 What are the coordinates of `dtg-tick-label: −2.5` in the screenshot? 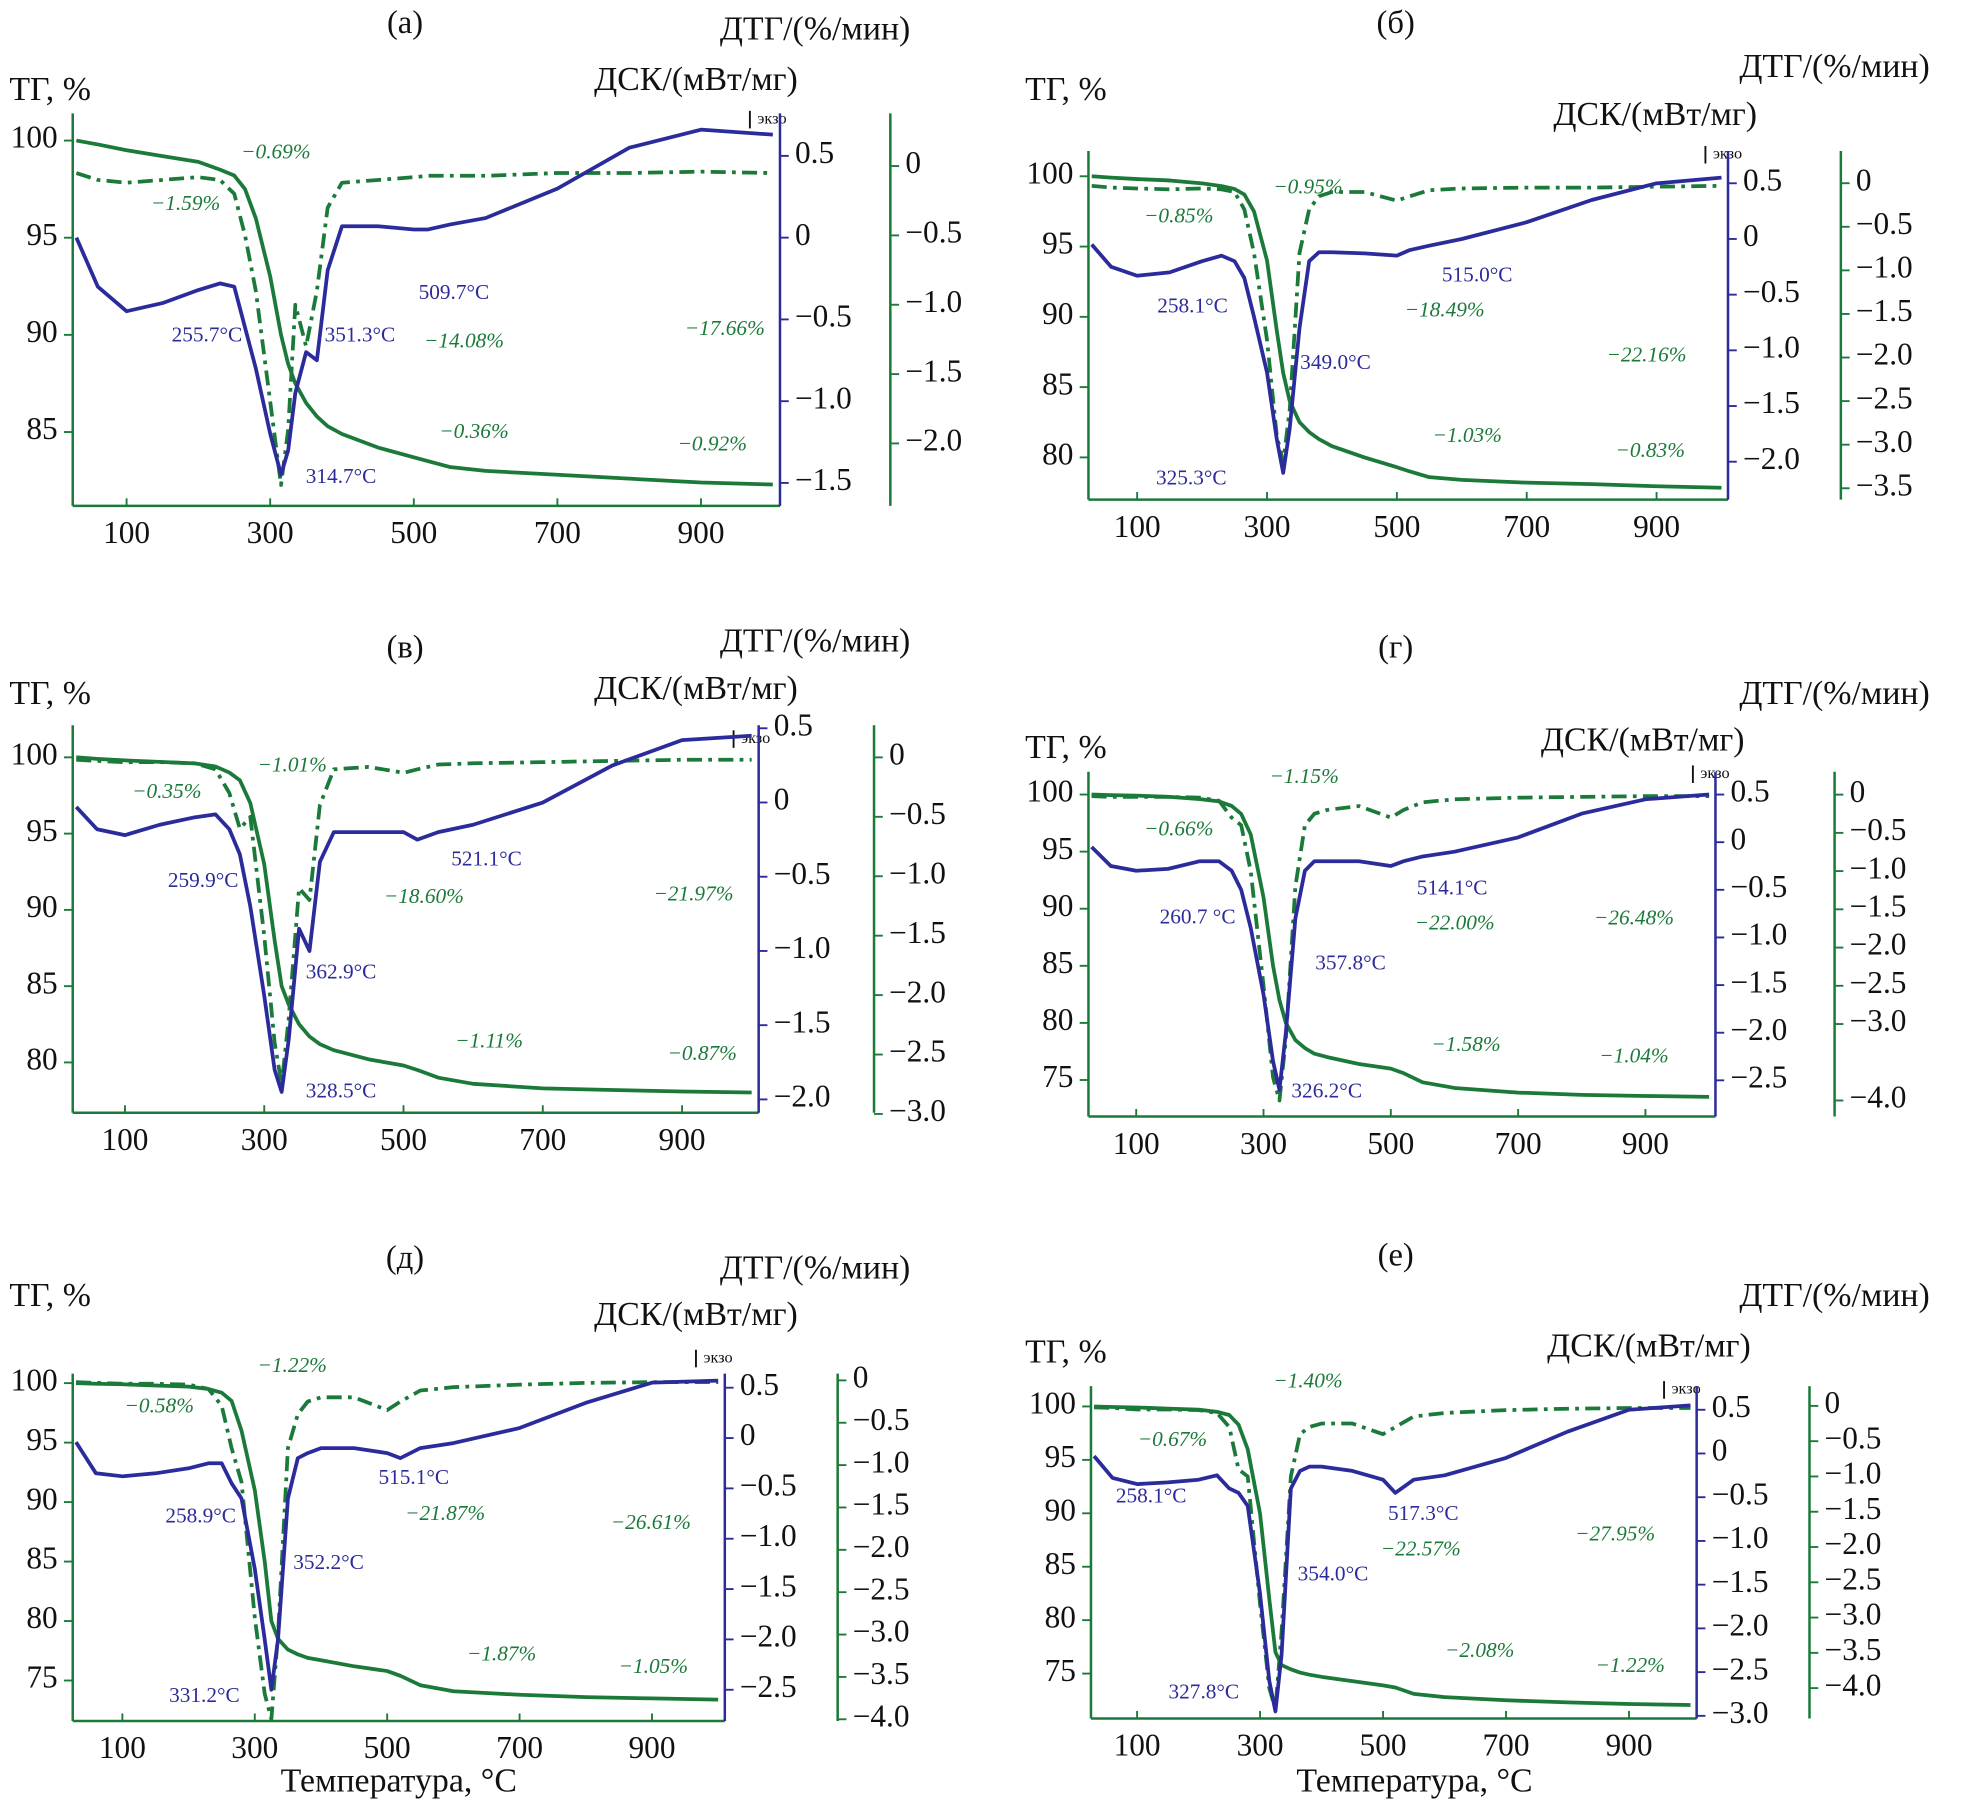 It's located at (881, 1588).